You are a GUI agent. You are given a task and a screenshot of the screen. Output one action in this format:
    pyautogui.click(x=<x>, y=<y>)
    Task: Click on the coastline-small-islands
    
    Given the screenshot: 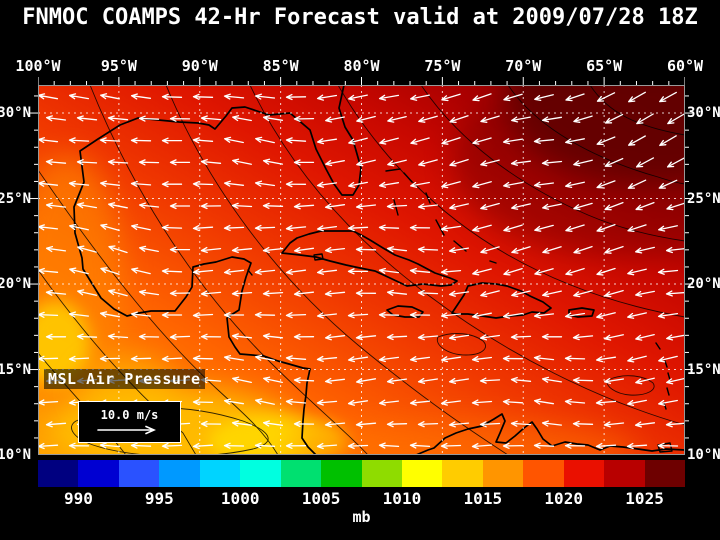 What is the action you would take?
    pyautogui.click(x=285, y=264)
    